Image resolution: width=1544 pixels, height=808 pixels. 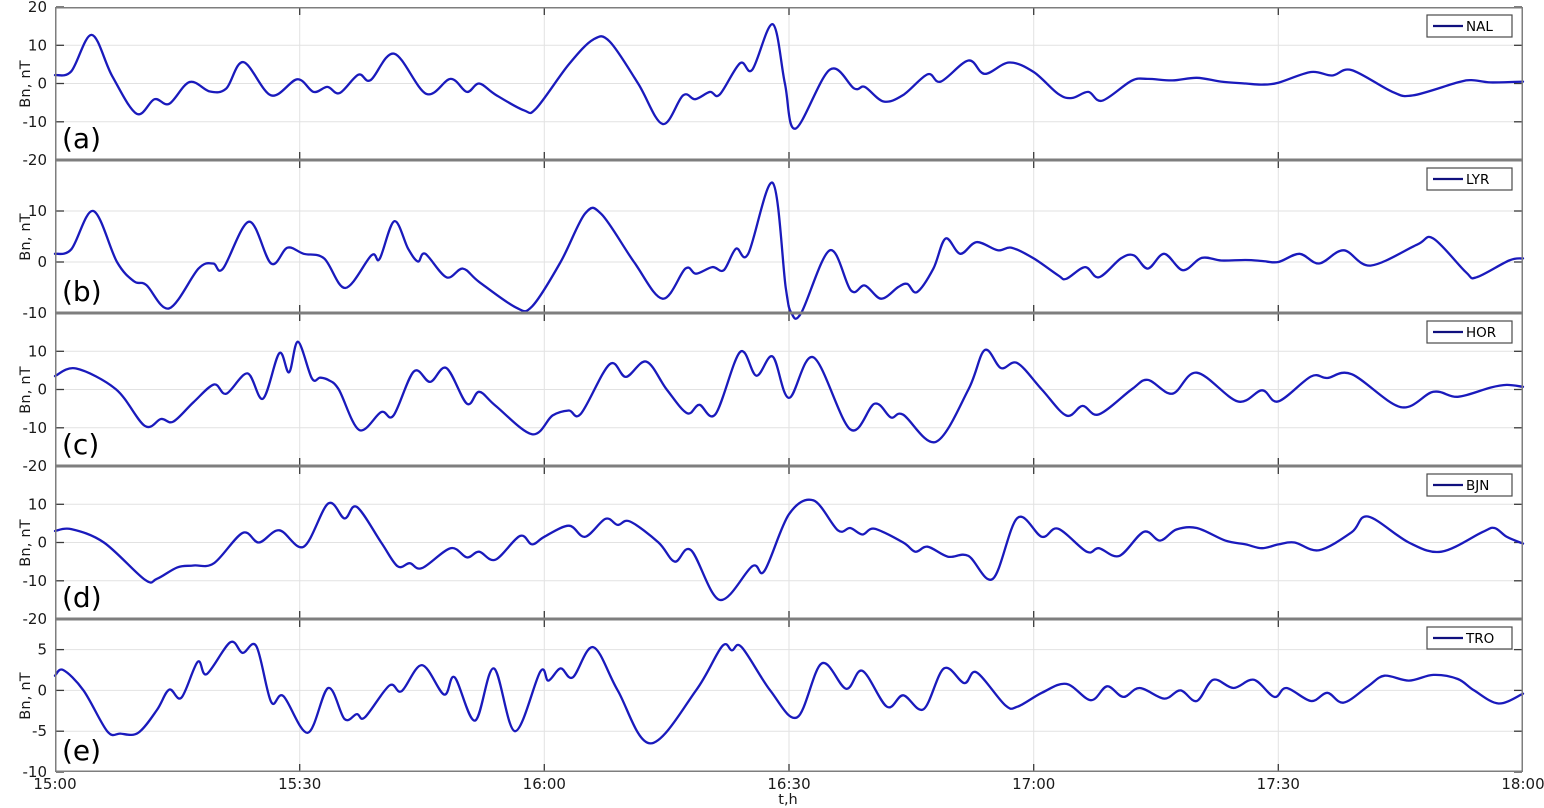 What do you see at coordinates (1278, 784) in the screenshot?
I see `x-tick-label: 17:30` at bounding box center [1278, 784].